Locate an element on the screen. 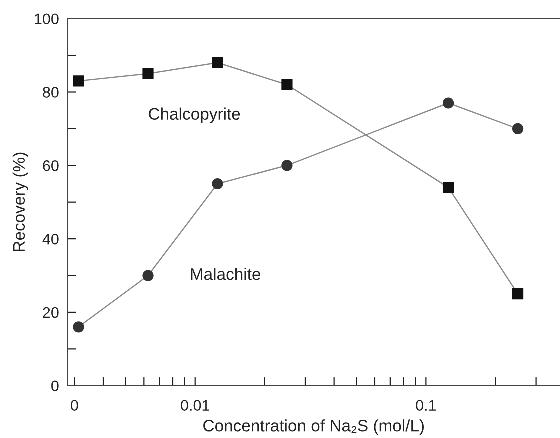  y-tick-label: 0 is located at coordinates (55, 386).